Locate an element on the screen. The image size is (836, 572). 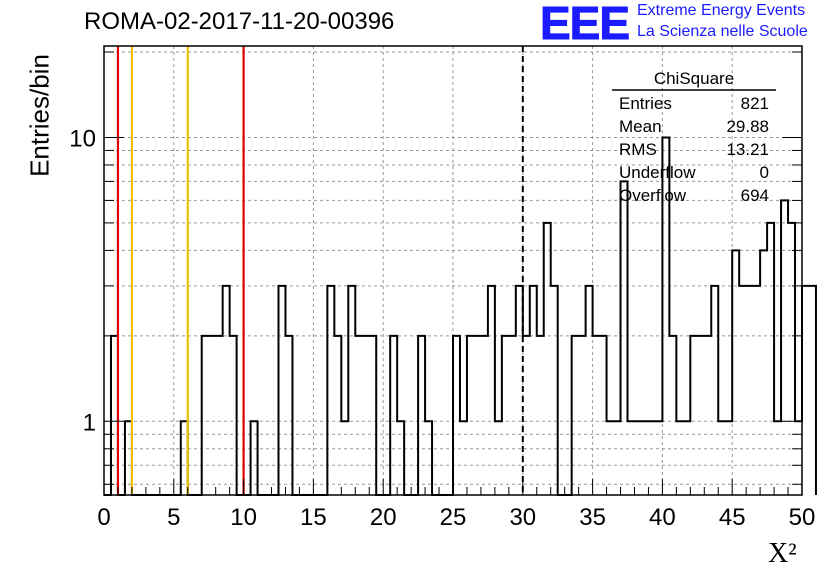
logo-line-2: La Scienza nelle Scuole is located at coordinates (722, 31).